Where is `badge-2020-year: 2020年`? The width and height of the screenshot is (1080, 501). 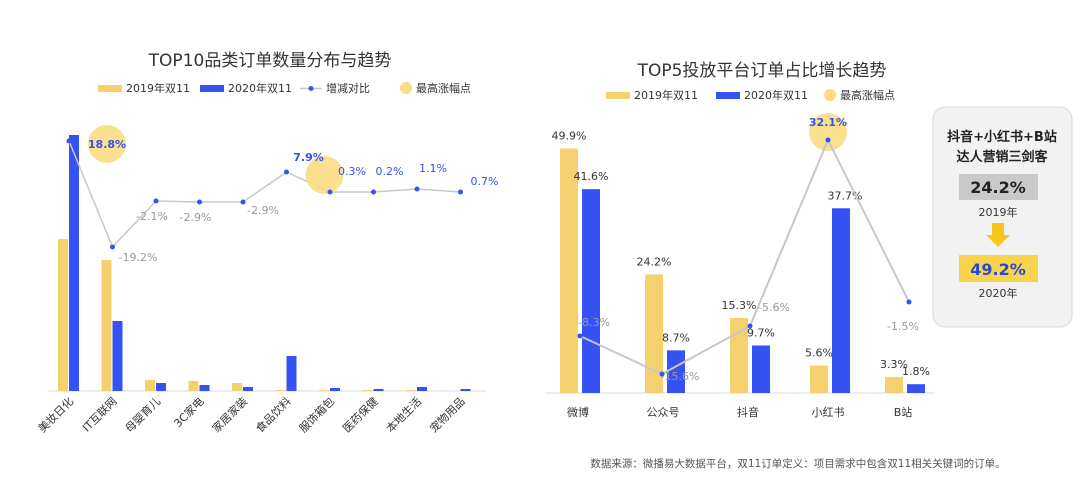
badge-2020-year: 2020年 is located at coordinates (998, 293).